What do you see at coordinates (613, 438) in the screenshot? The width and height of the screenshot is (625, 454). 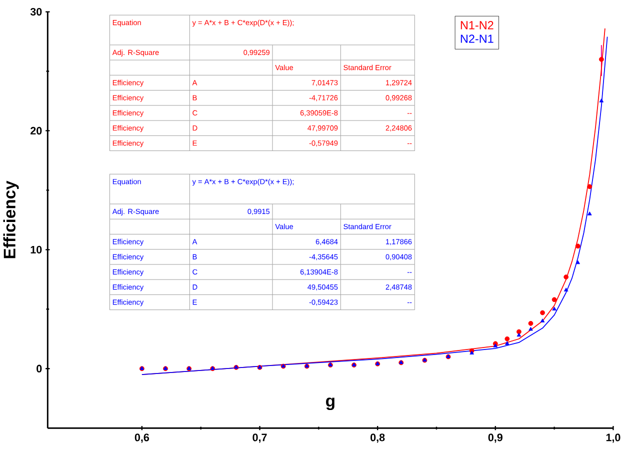 I see `x-tick-label: 1,0` at bounding box center [613, 438].